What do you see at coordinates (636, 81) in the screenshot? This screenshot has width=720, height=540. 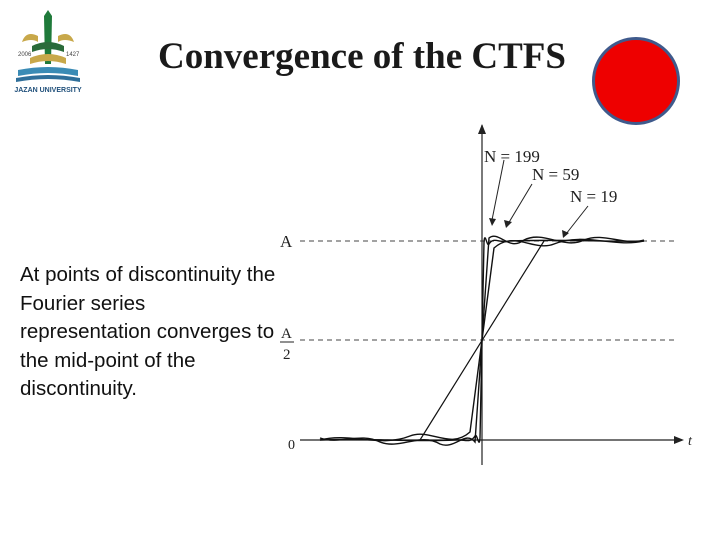 I see `record-button` at bounding box center [636, 81].